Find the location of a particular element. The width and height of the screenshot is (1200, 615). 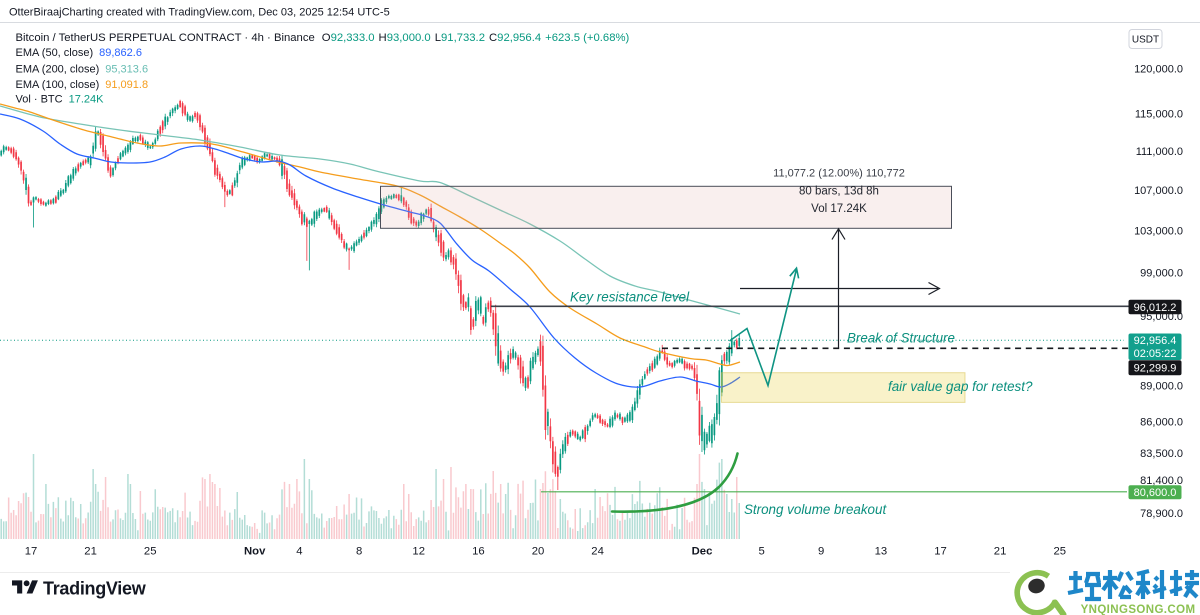

svg-text: Strong volume breakout is located at coordinates (815, 509).